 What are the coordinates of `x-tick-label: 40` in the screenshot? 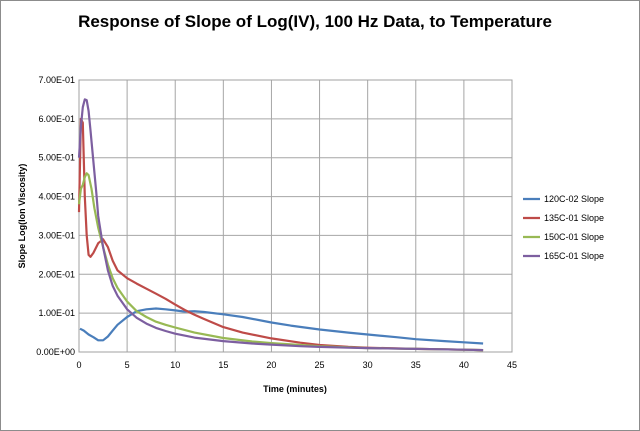 It's located at (464, 365).